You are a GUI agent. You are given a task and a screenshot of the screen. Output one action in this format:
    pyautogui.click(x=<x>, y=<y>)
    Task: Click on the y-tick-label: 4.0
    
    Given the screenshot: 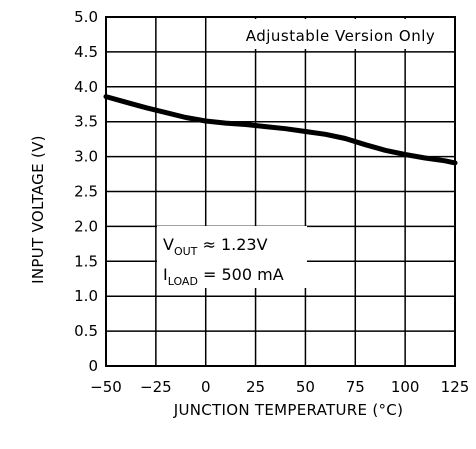 What is the action you would take?
    pyautogui.click(x=86, y=87)
    